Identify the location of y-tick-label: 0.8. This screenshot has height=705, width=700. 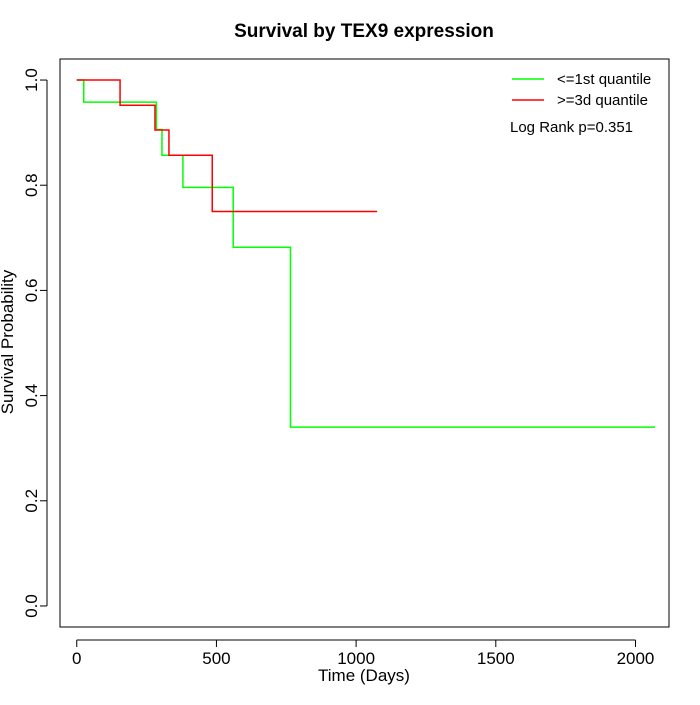
(31, 185).